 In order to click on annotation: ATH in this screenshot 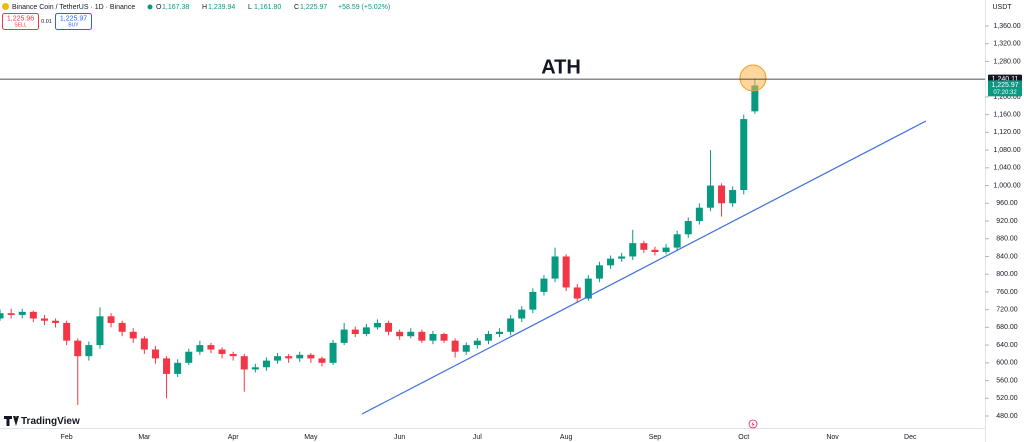, I will do `click(561, 67)`.